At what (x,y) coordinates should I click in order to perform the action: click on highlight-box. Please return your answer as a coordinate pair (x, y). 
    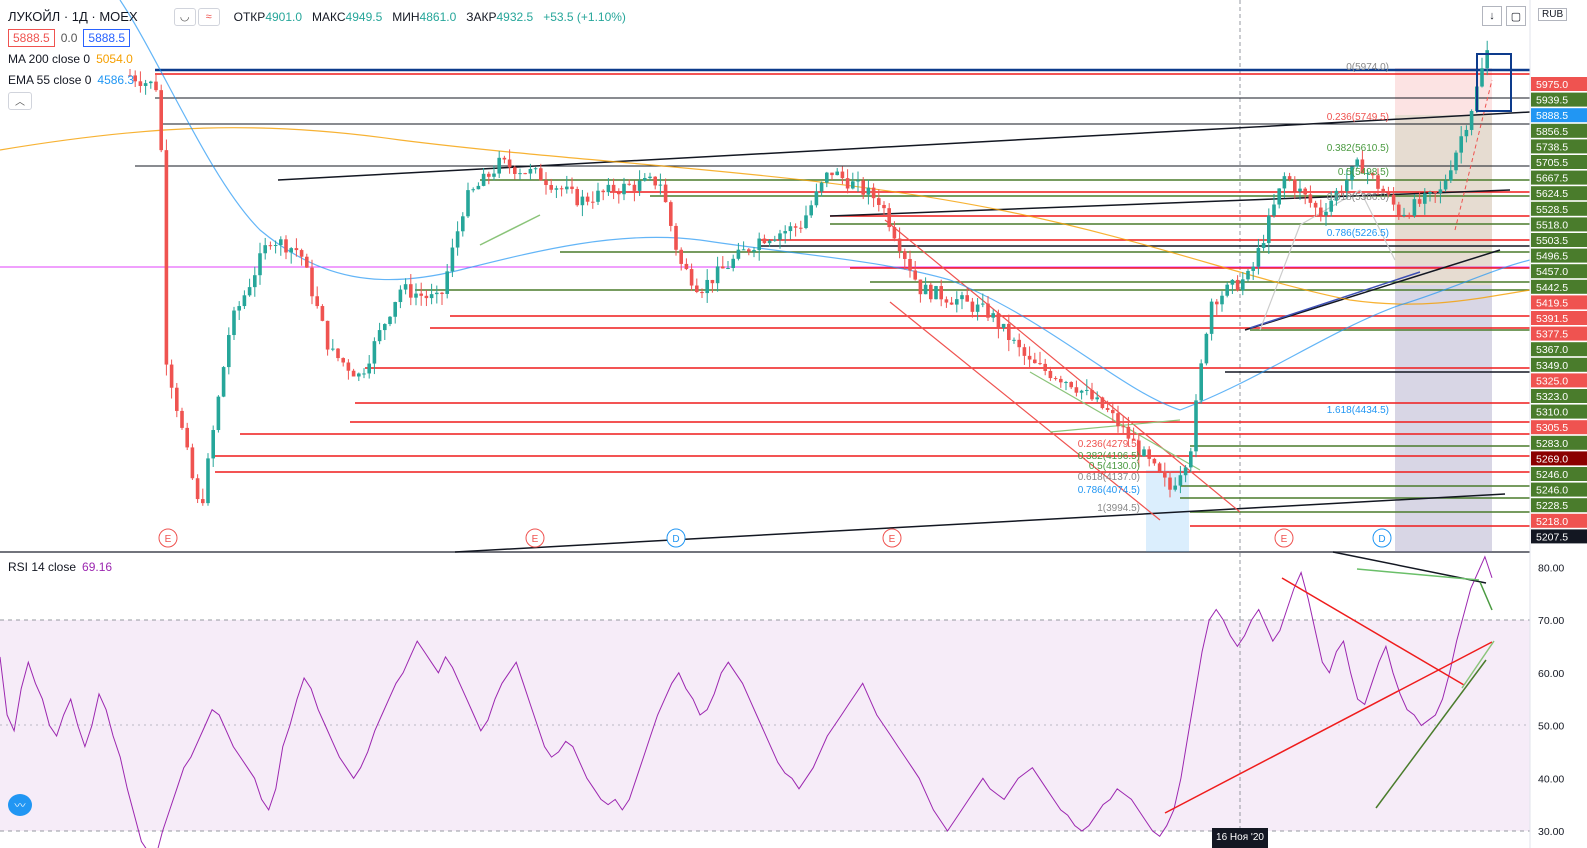
    Looking at the image, I should click on (1494, 82).